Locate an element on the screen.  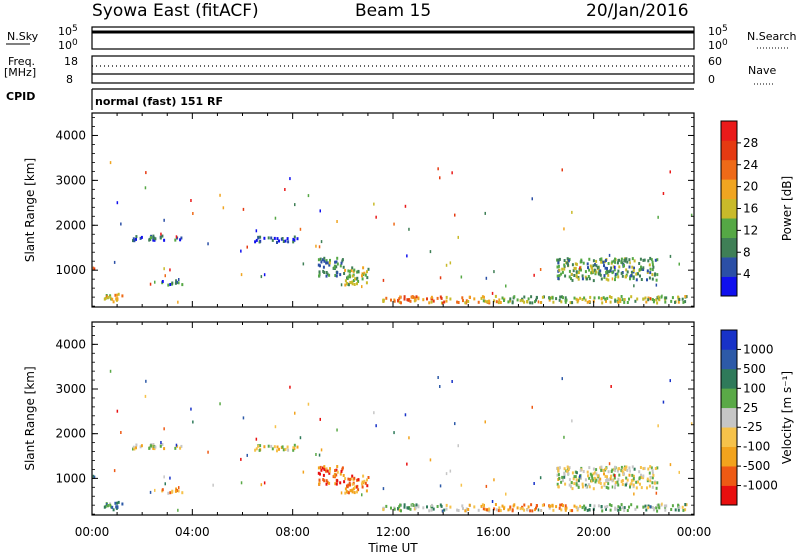
x-tick-label: 08:00 is located at coordinates (292, 532).